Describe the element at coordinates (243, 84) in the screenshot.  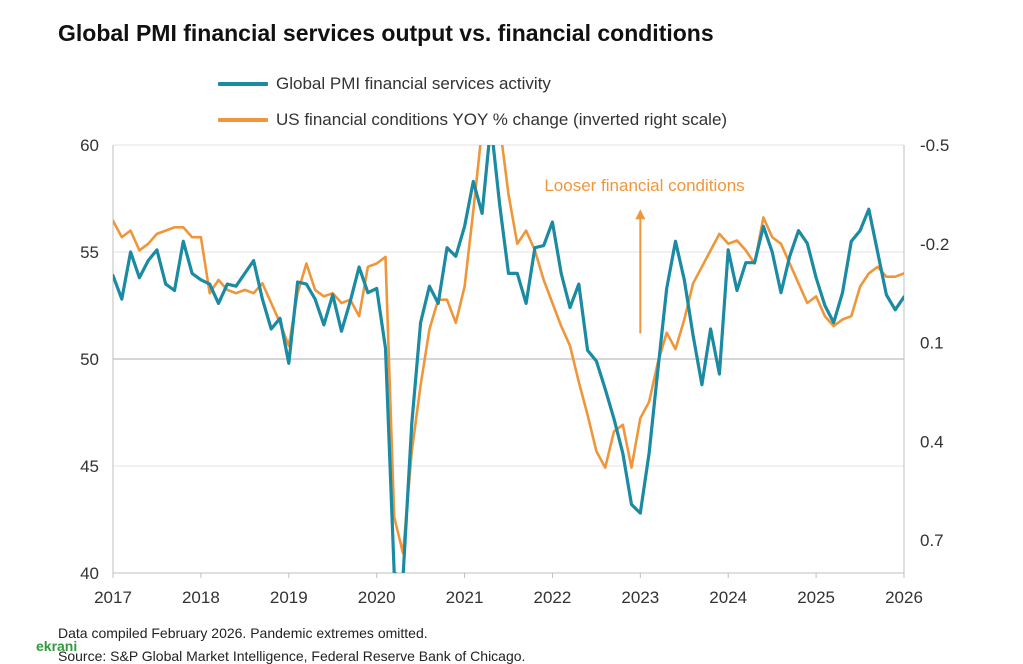
I see `legend-swatch-pmi` at that location.